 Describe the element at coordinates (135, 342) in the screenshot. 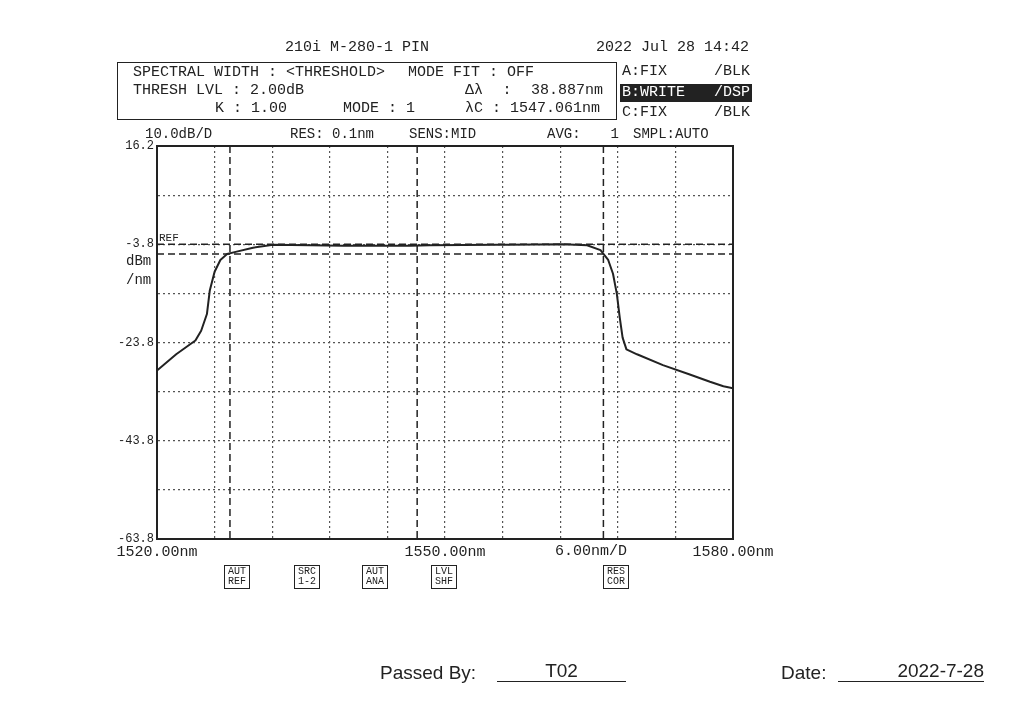

I see `y-tick-label: -23.8` at that location.